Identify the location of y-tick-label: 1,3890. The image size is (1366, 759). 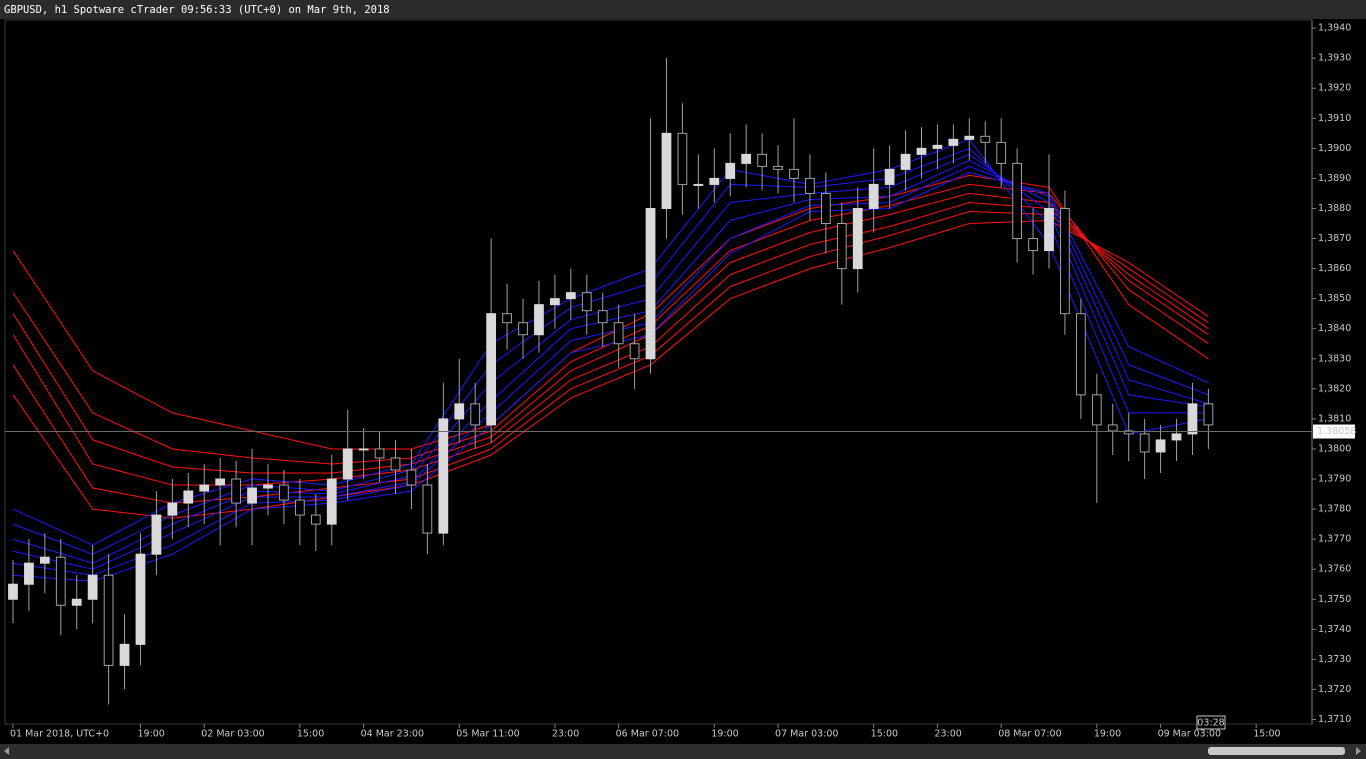
(1334, 178).